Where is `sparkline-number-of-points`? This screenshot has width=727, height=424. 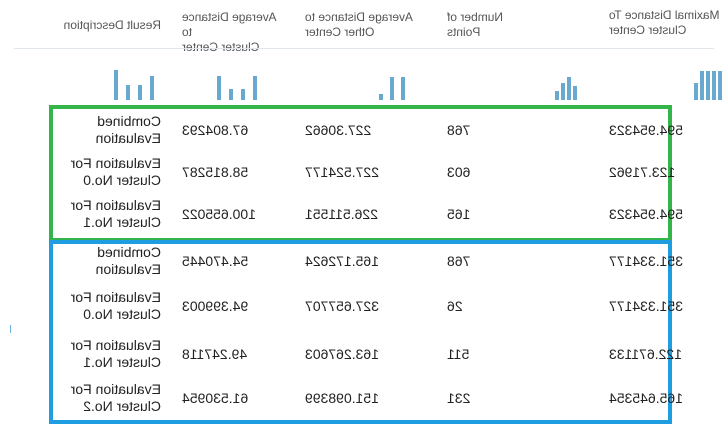
sparkline-number-of-points is located at coordinates (234, 80).